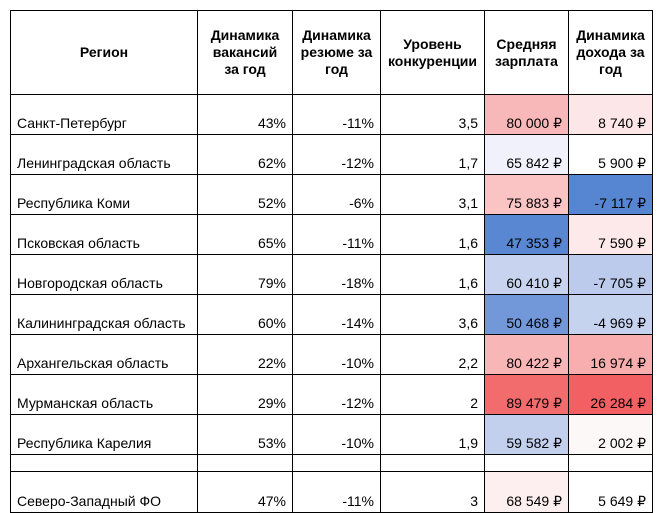 This screenshot has height=513, width=670. I want to click on vacancies-cell: 52%, so click(245, 194).